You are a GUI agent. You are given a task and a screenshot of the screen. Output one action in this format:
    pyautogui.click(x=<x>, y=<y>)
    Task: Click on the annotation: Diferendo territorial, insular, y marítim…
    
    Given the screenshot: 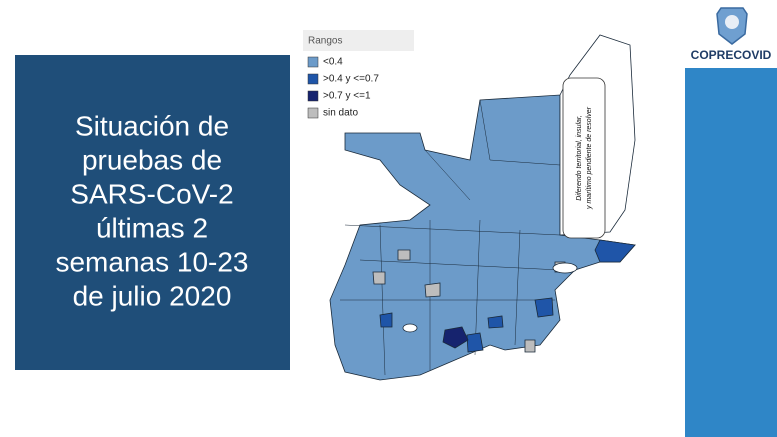 What is the action you would take?
    pyautogui.click(x=584, y=158)
    